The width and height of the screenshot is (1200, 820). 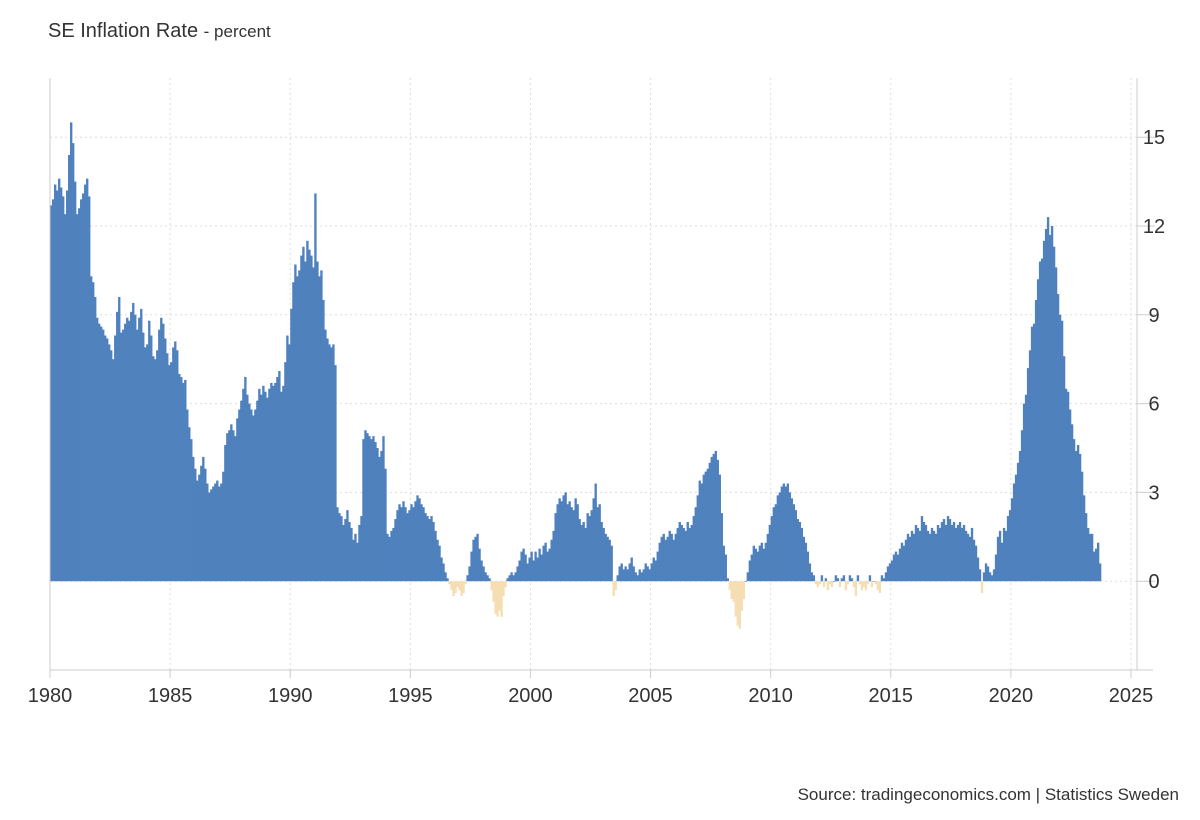 What do you see at coordinates (1154, 138) in the screenshot?
I see `y-tick-label: 15` at bounding box center [1154, 138].